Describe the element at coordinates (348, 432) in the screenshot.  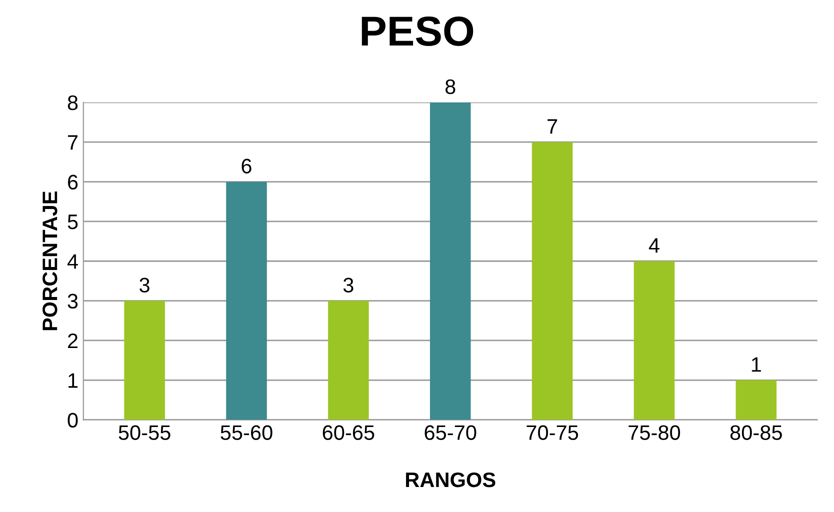
I see `x-tick-label: 60-65` at that location.